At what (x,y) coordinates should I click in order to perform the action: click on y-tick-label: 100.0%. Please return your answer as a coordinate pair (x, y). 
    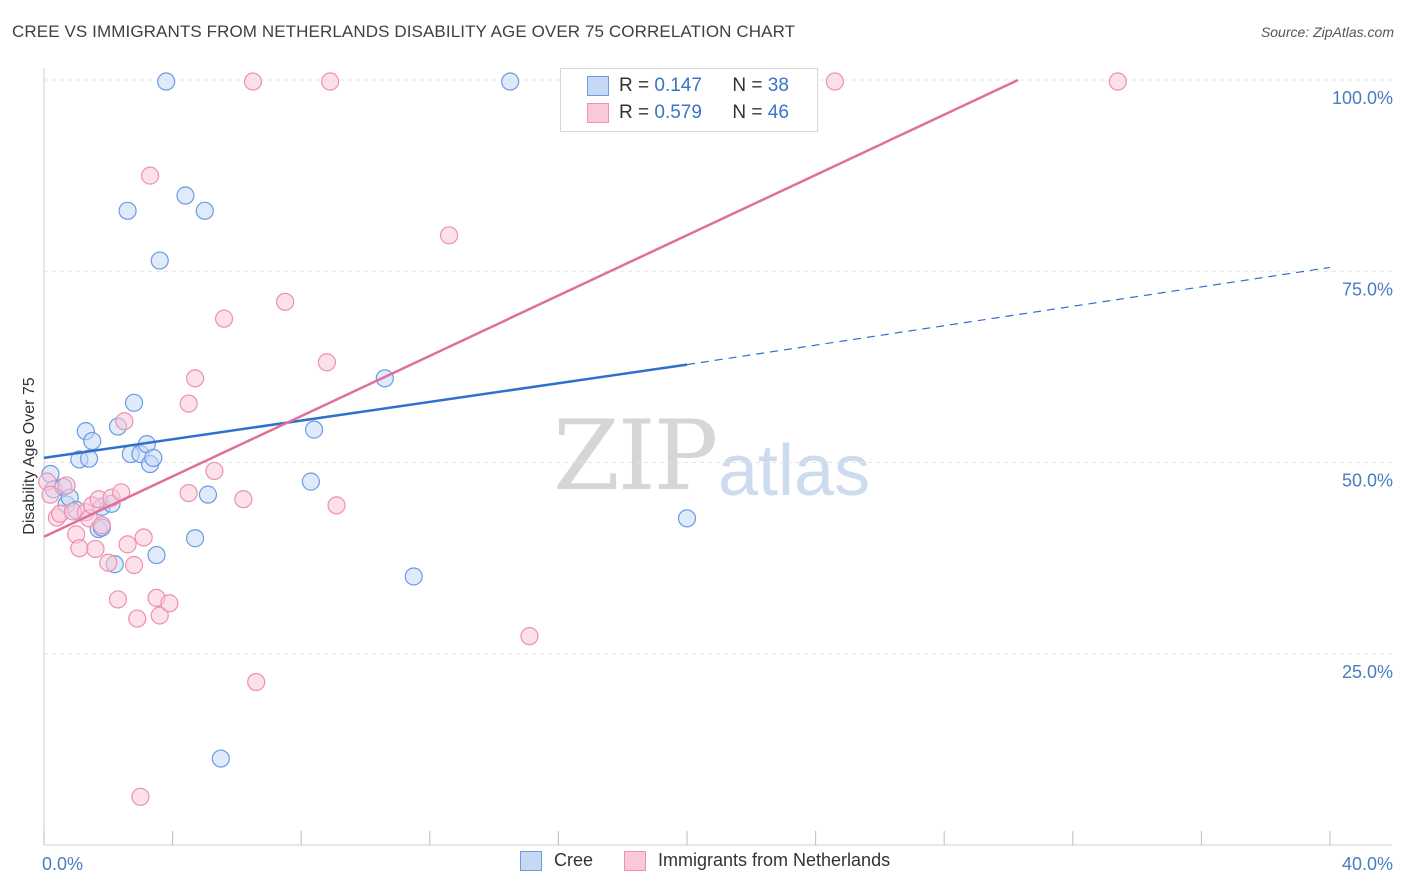
    Looking at the image, I should click on (1362, 98).